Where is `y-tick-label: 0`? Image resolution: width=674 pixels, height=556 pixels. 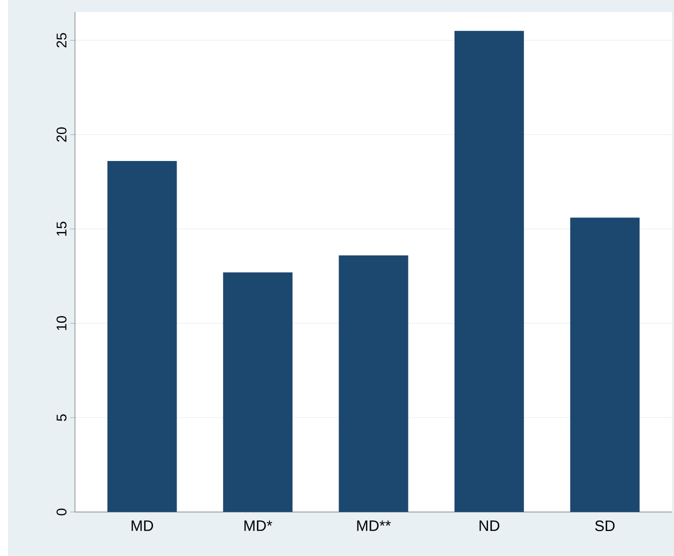
y-tick-label: 0 is located at coordinates (61, 512).